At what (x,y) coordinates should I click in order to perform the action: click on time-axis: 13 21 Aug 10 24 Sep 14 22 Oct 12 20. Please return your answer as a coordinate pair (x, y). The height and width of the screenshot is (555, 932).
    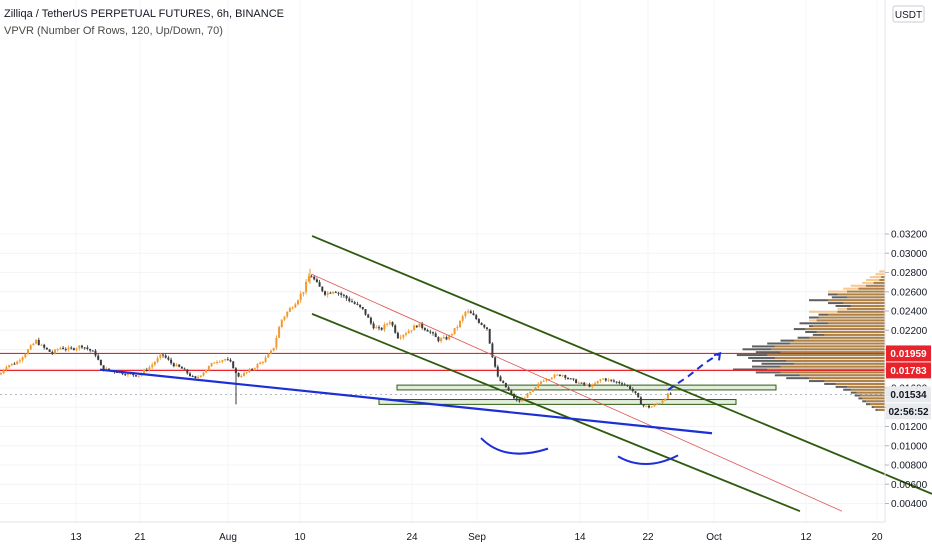
    Looking at the image, I should click on (442, 532).